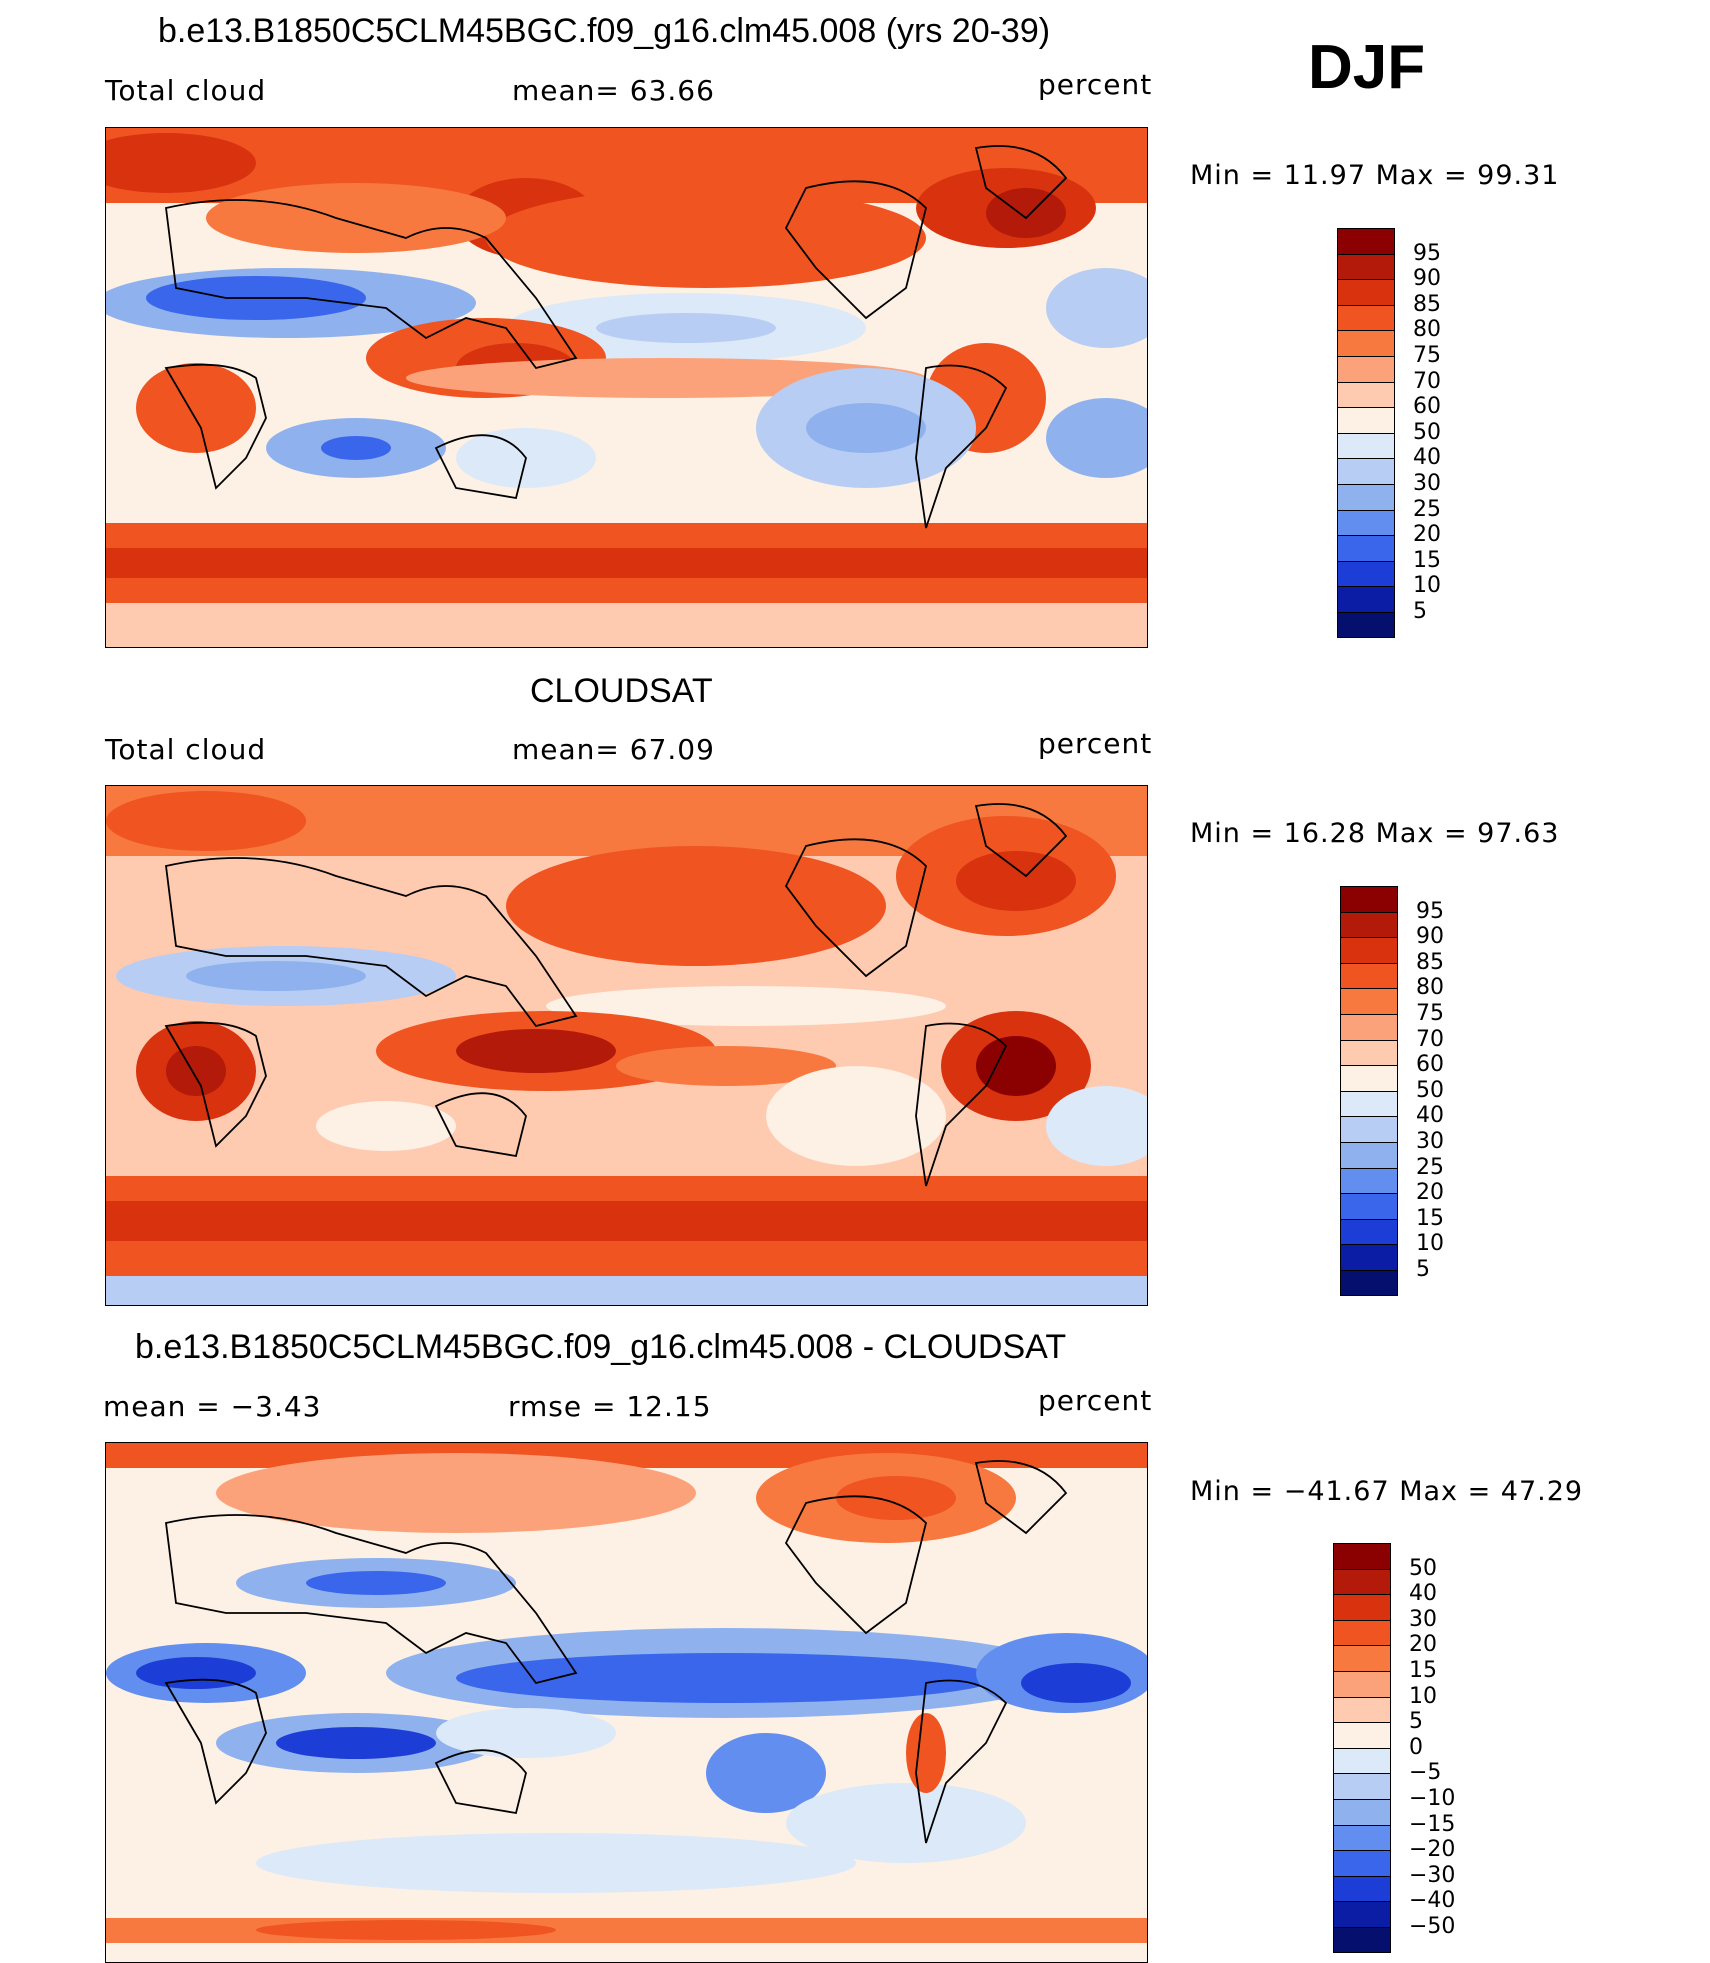 This screenshot has height=1963, width=1710. Describe the element at coordinates (1432, 1875) in the screenshot. I see `colorbar-tick-label: −30` at that location.